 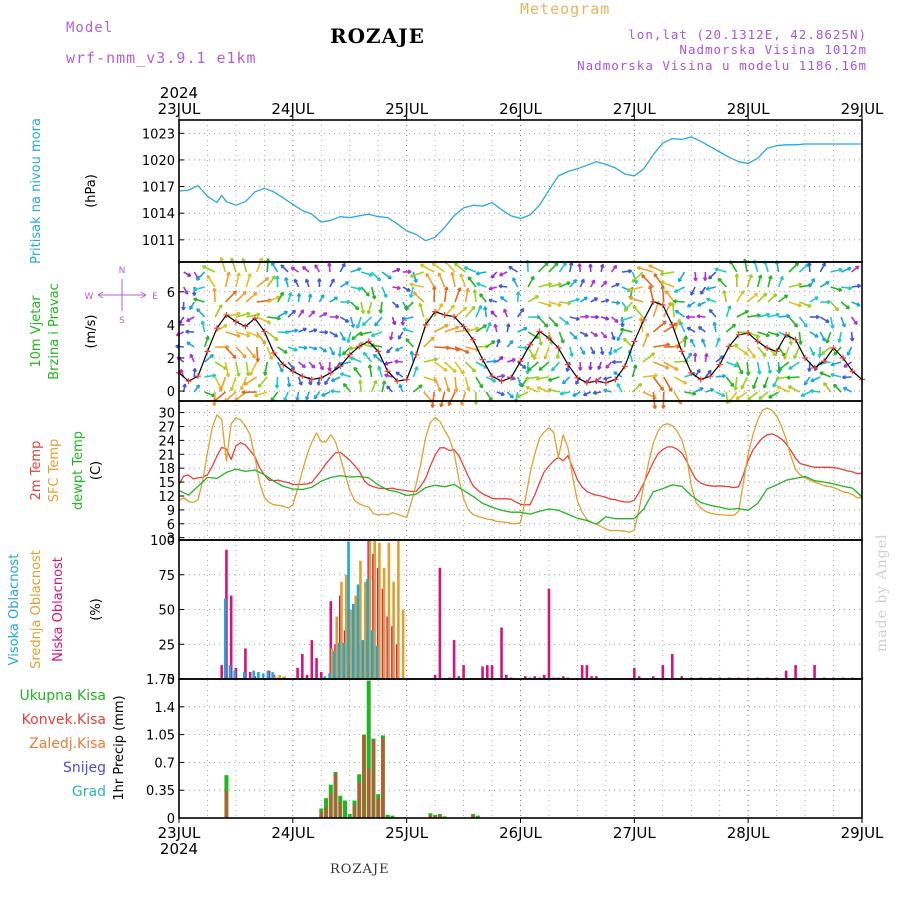 What do you see at coordinates (179, 93) in the screenshot?
I see `year-label-top: 2024` at bounding box center [179, 93].